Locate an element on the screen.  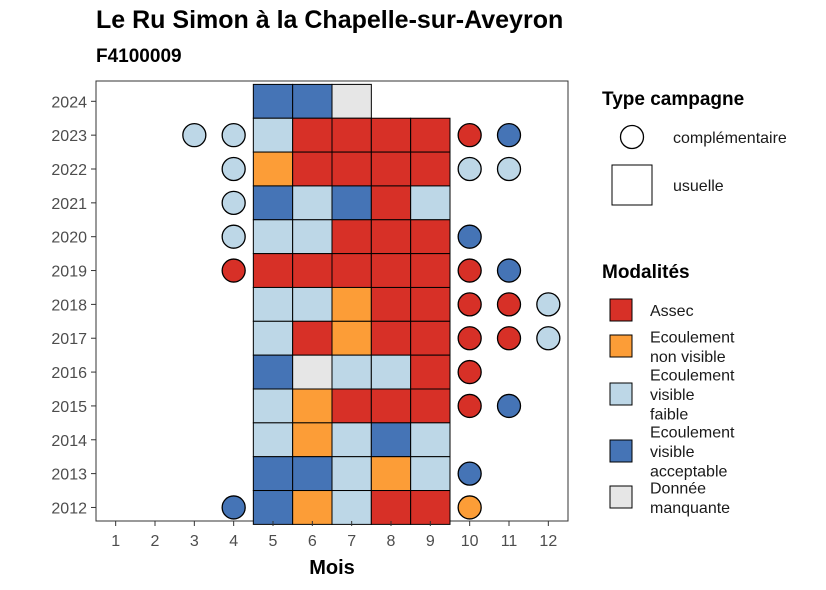
legend-label-F: Ecoulement visible faible is located at coordinates (692, 396).